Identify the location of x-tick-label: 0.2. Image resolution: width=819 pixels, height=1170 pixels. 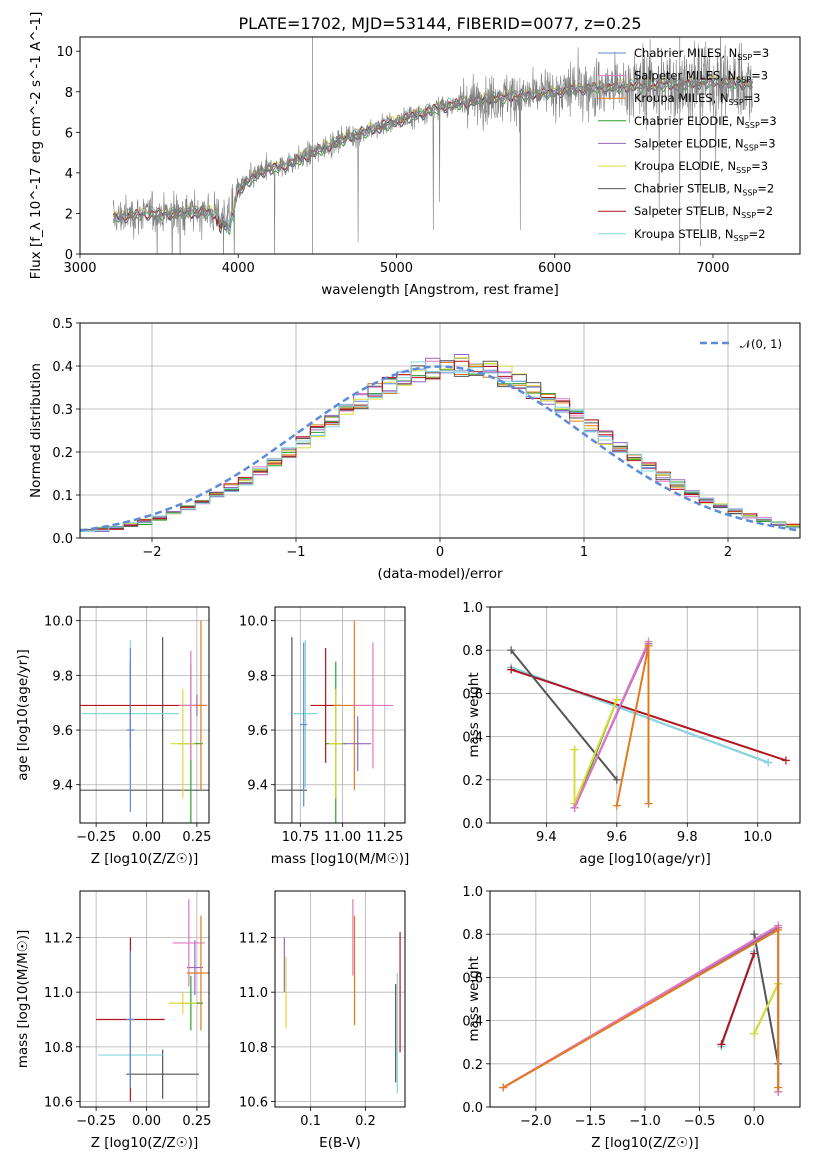
(365, 1121).